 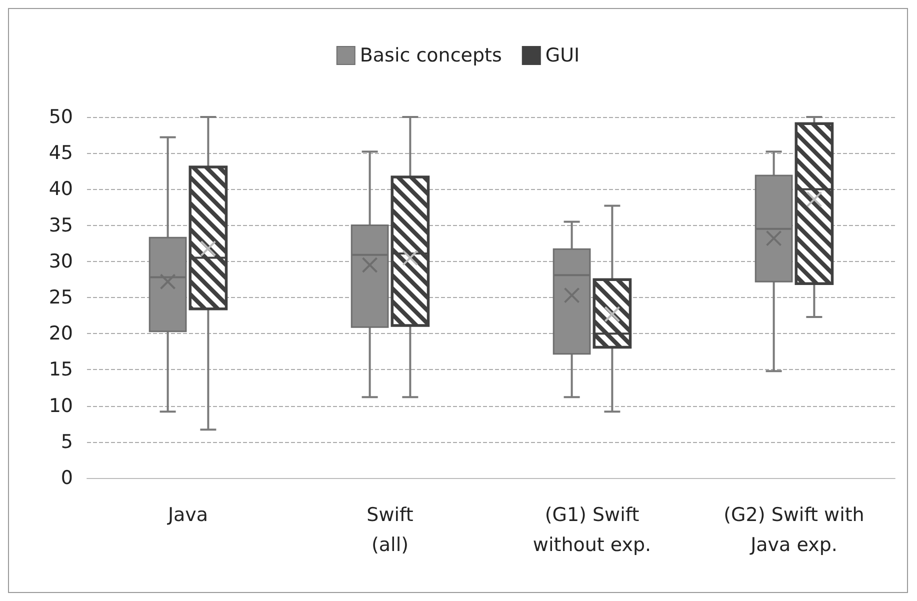 What do you see at coordinates (592, 530) in the screenshot?
I see `x-tick-label: (G1) Swift without exp.` at bounding box center [592, 530].